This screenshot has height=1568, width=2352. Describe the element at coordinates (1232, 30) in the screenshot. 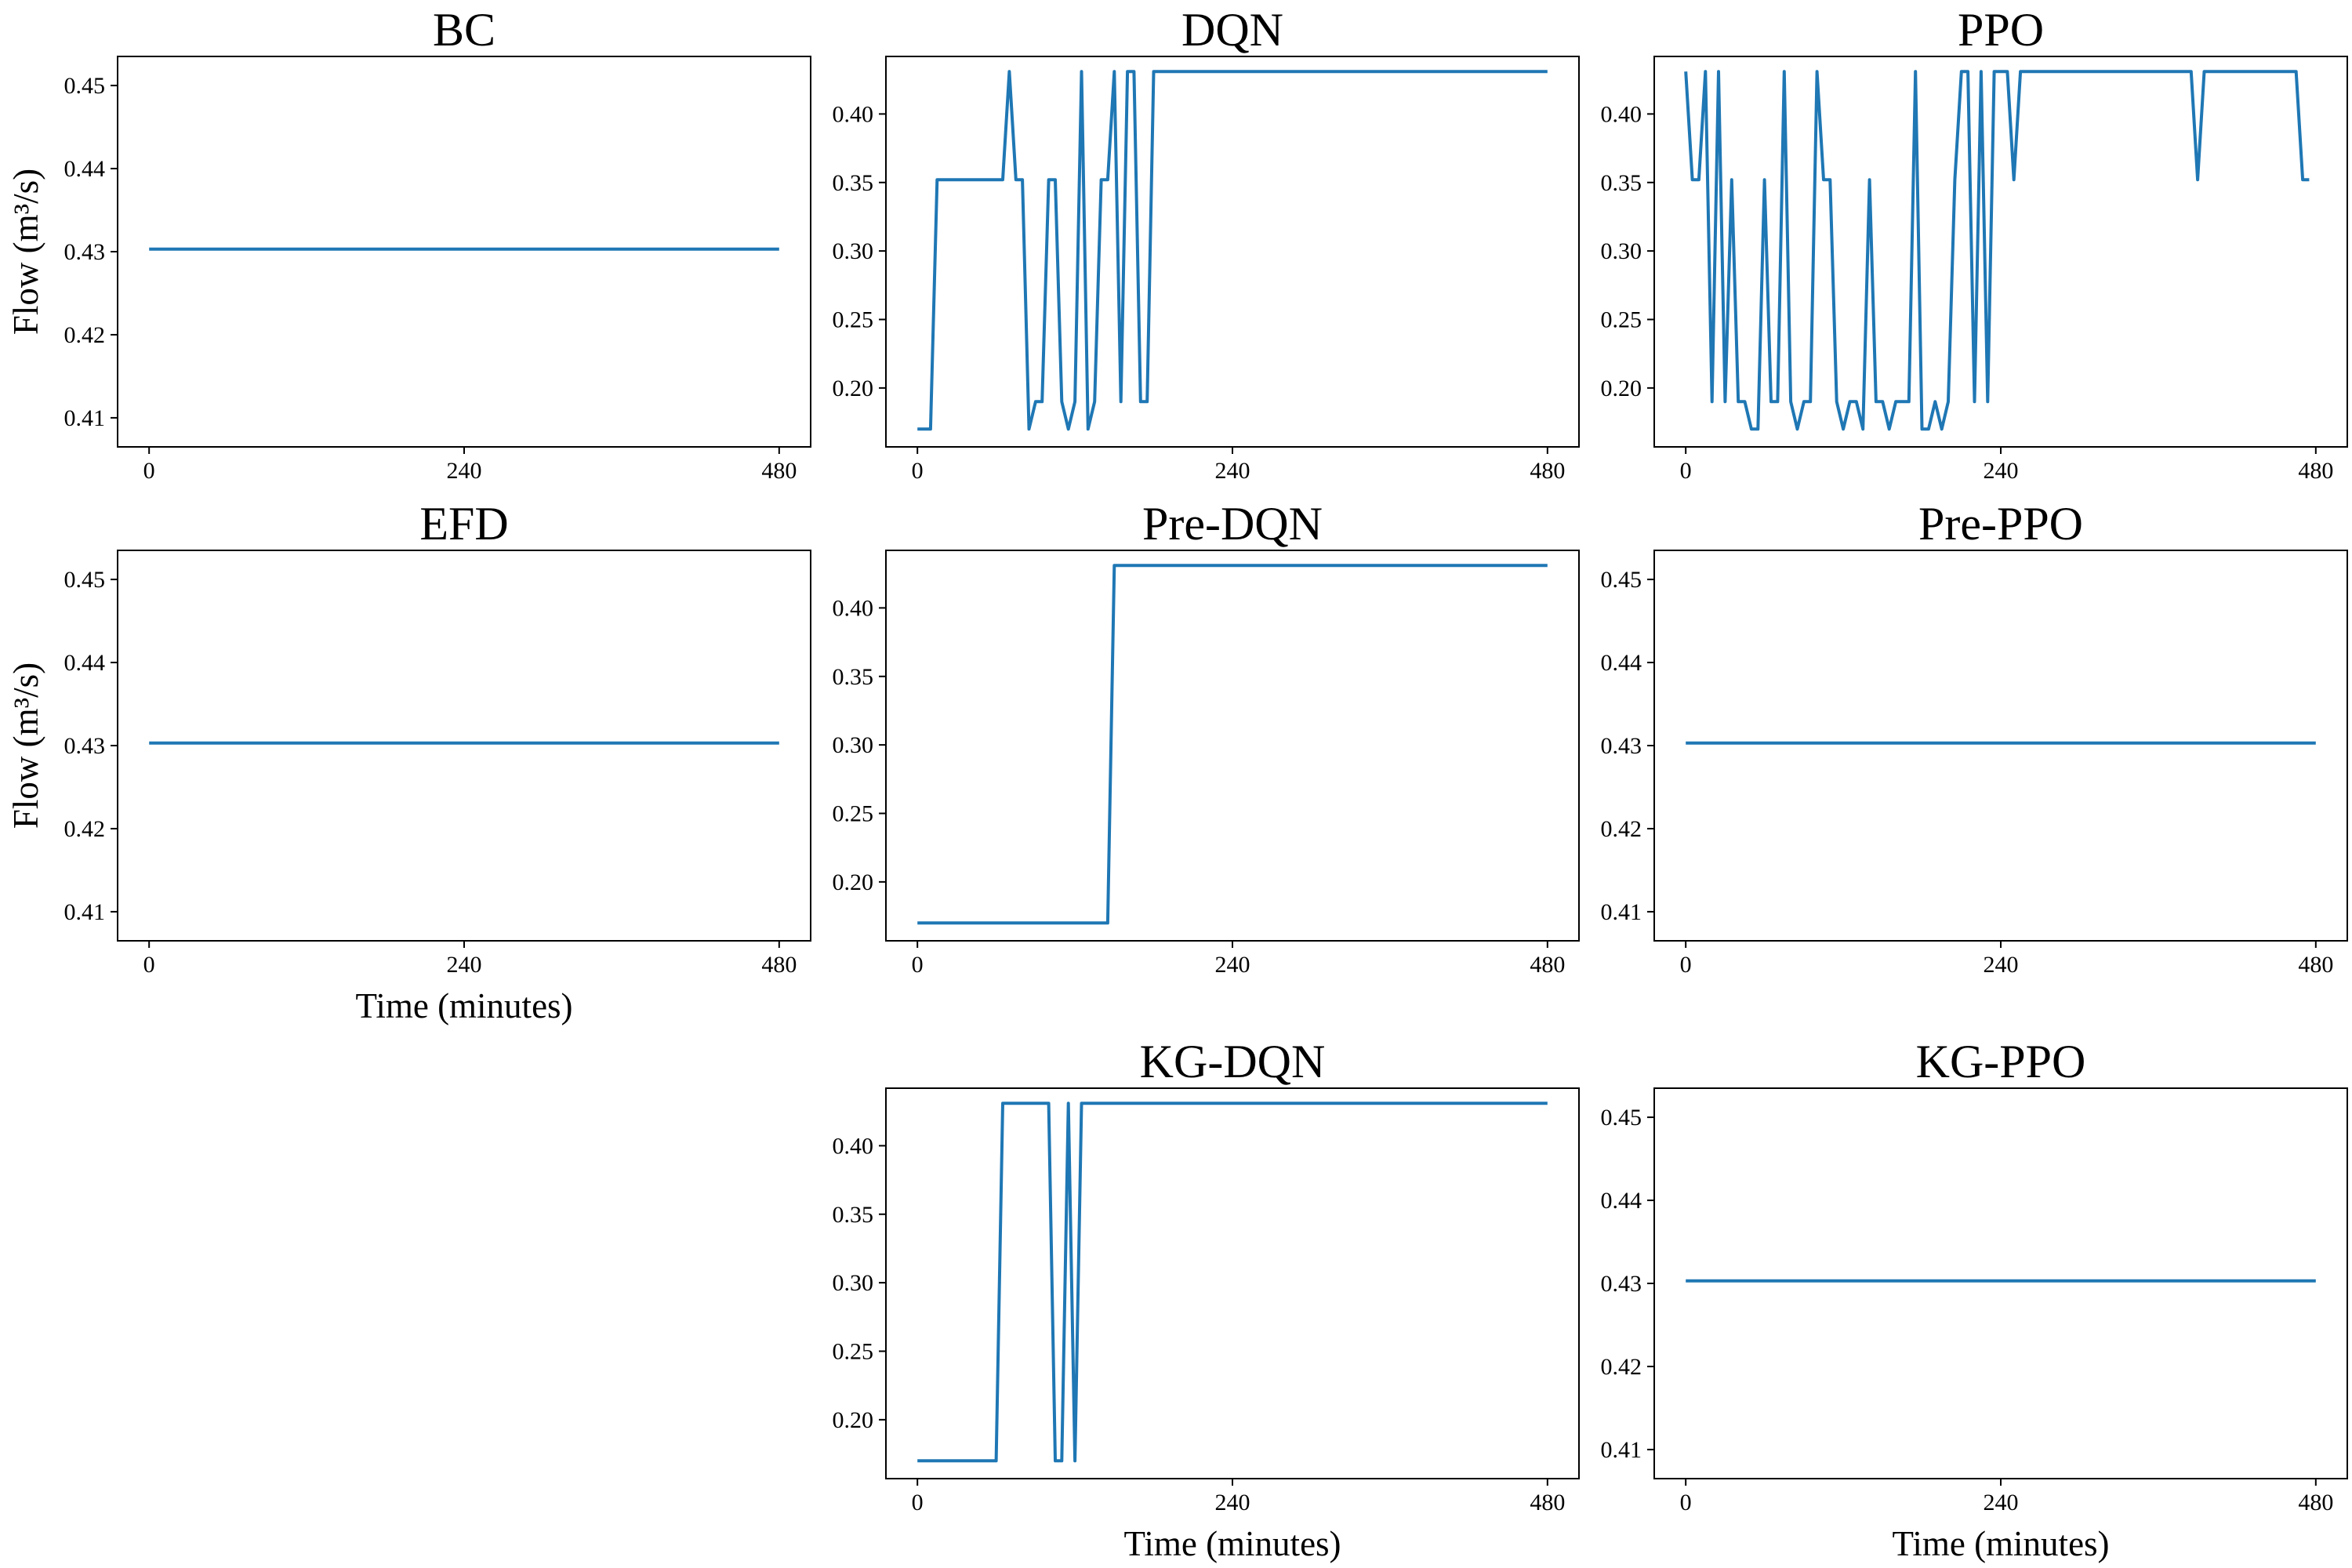

I see `panel-title: DQN` at that location.